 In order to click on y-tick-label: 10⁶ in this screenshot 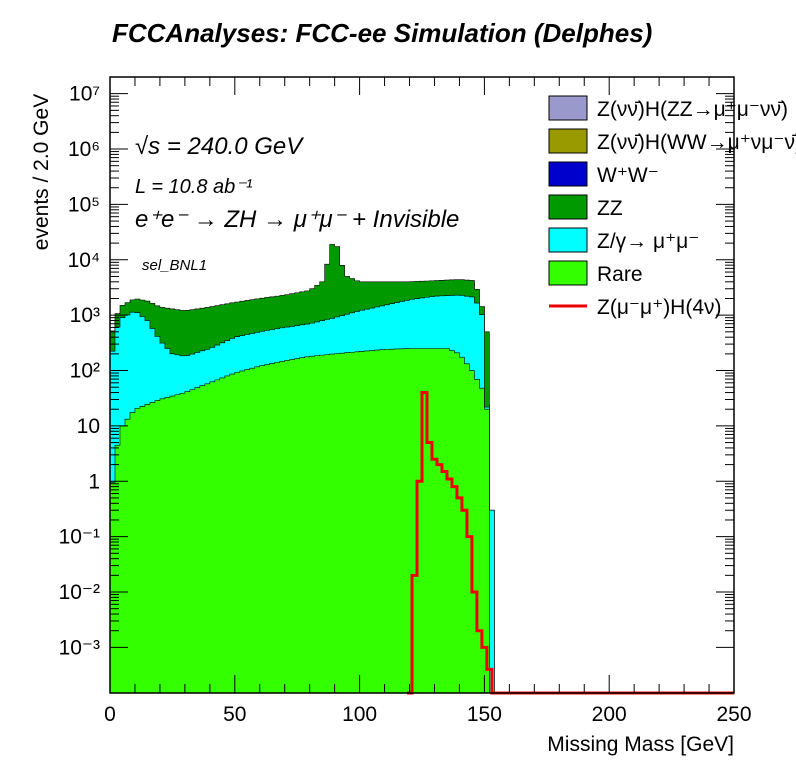, I will do `click(84, 149)`.